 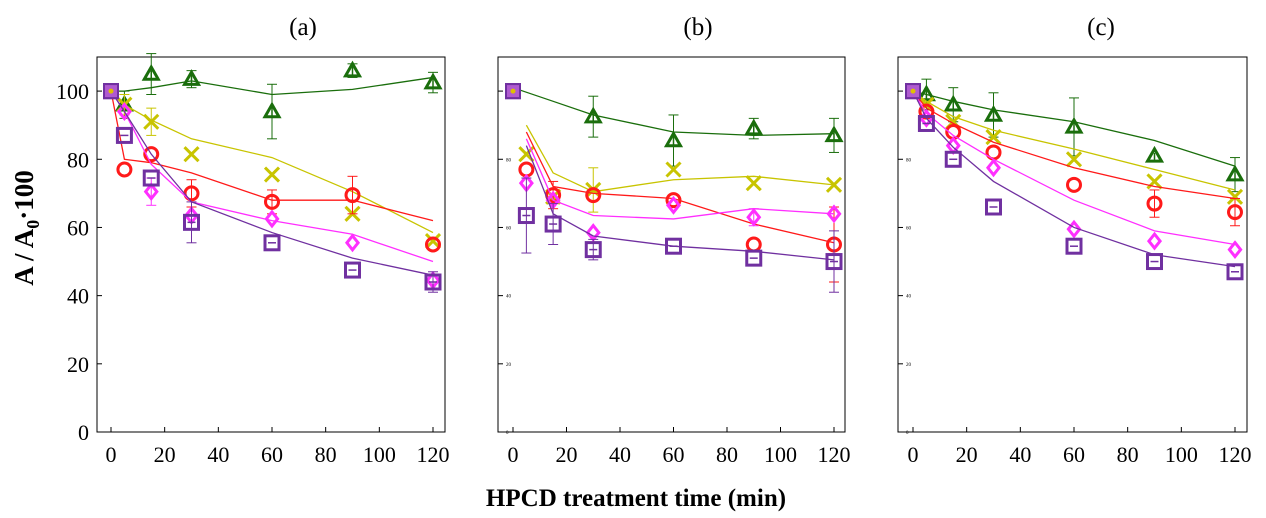 I want to click on y-axis-label-main: A / A, so click(x=24, y=257).